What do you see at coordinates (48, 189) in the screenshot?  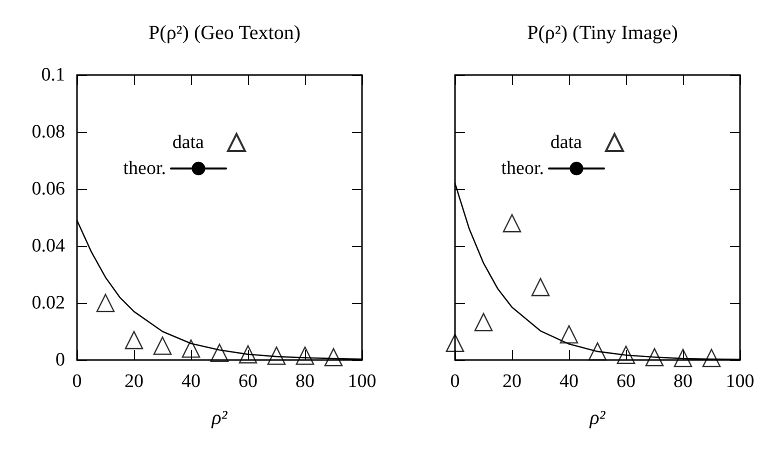 I see `y-tick-label: 0.06` at bounding box center [48, 189].